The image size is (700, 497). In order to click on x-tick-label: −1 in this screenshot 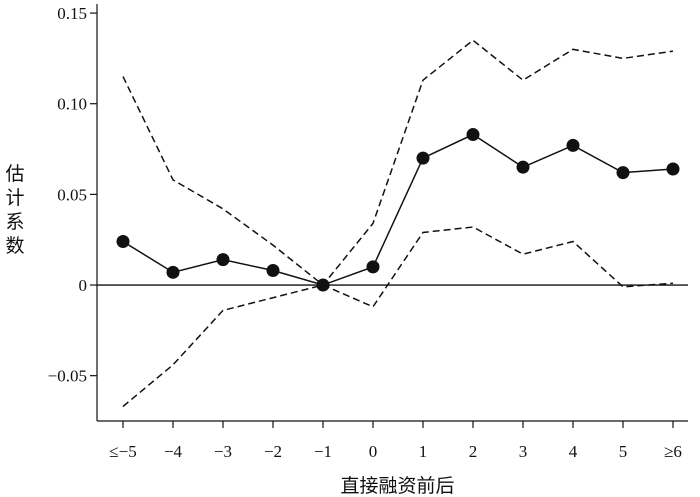, I will do `click(323, 451)`.